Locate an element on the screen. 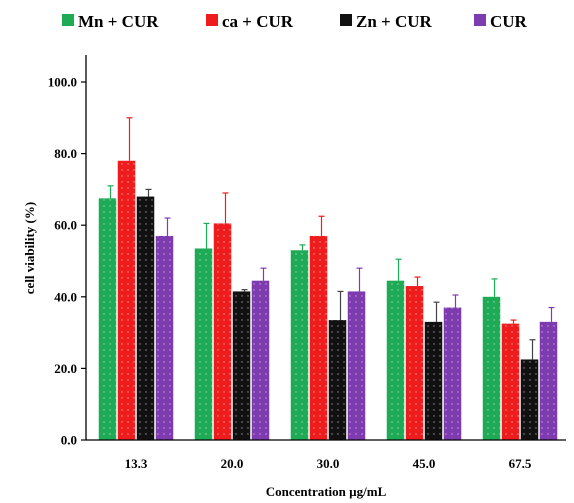  legend-label-1: ca + CUR is located at coordinates (258, 21).